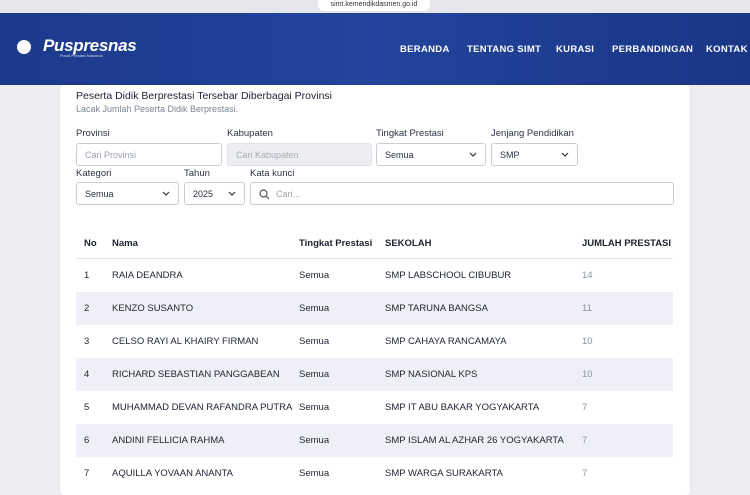  I want to click on brand-subtitle: Pusat Prestasi Nasional, so click(81, 55).